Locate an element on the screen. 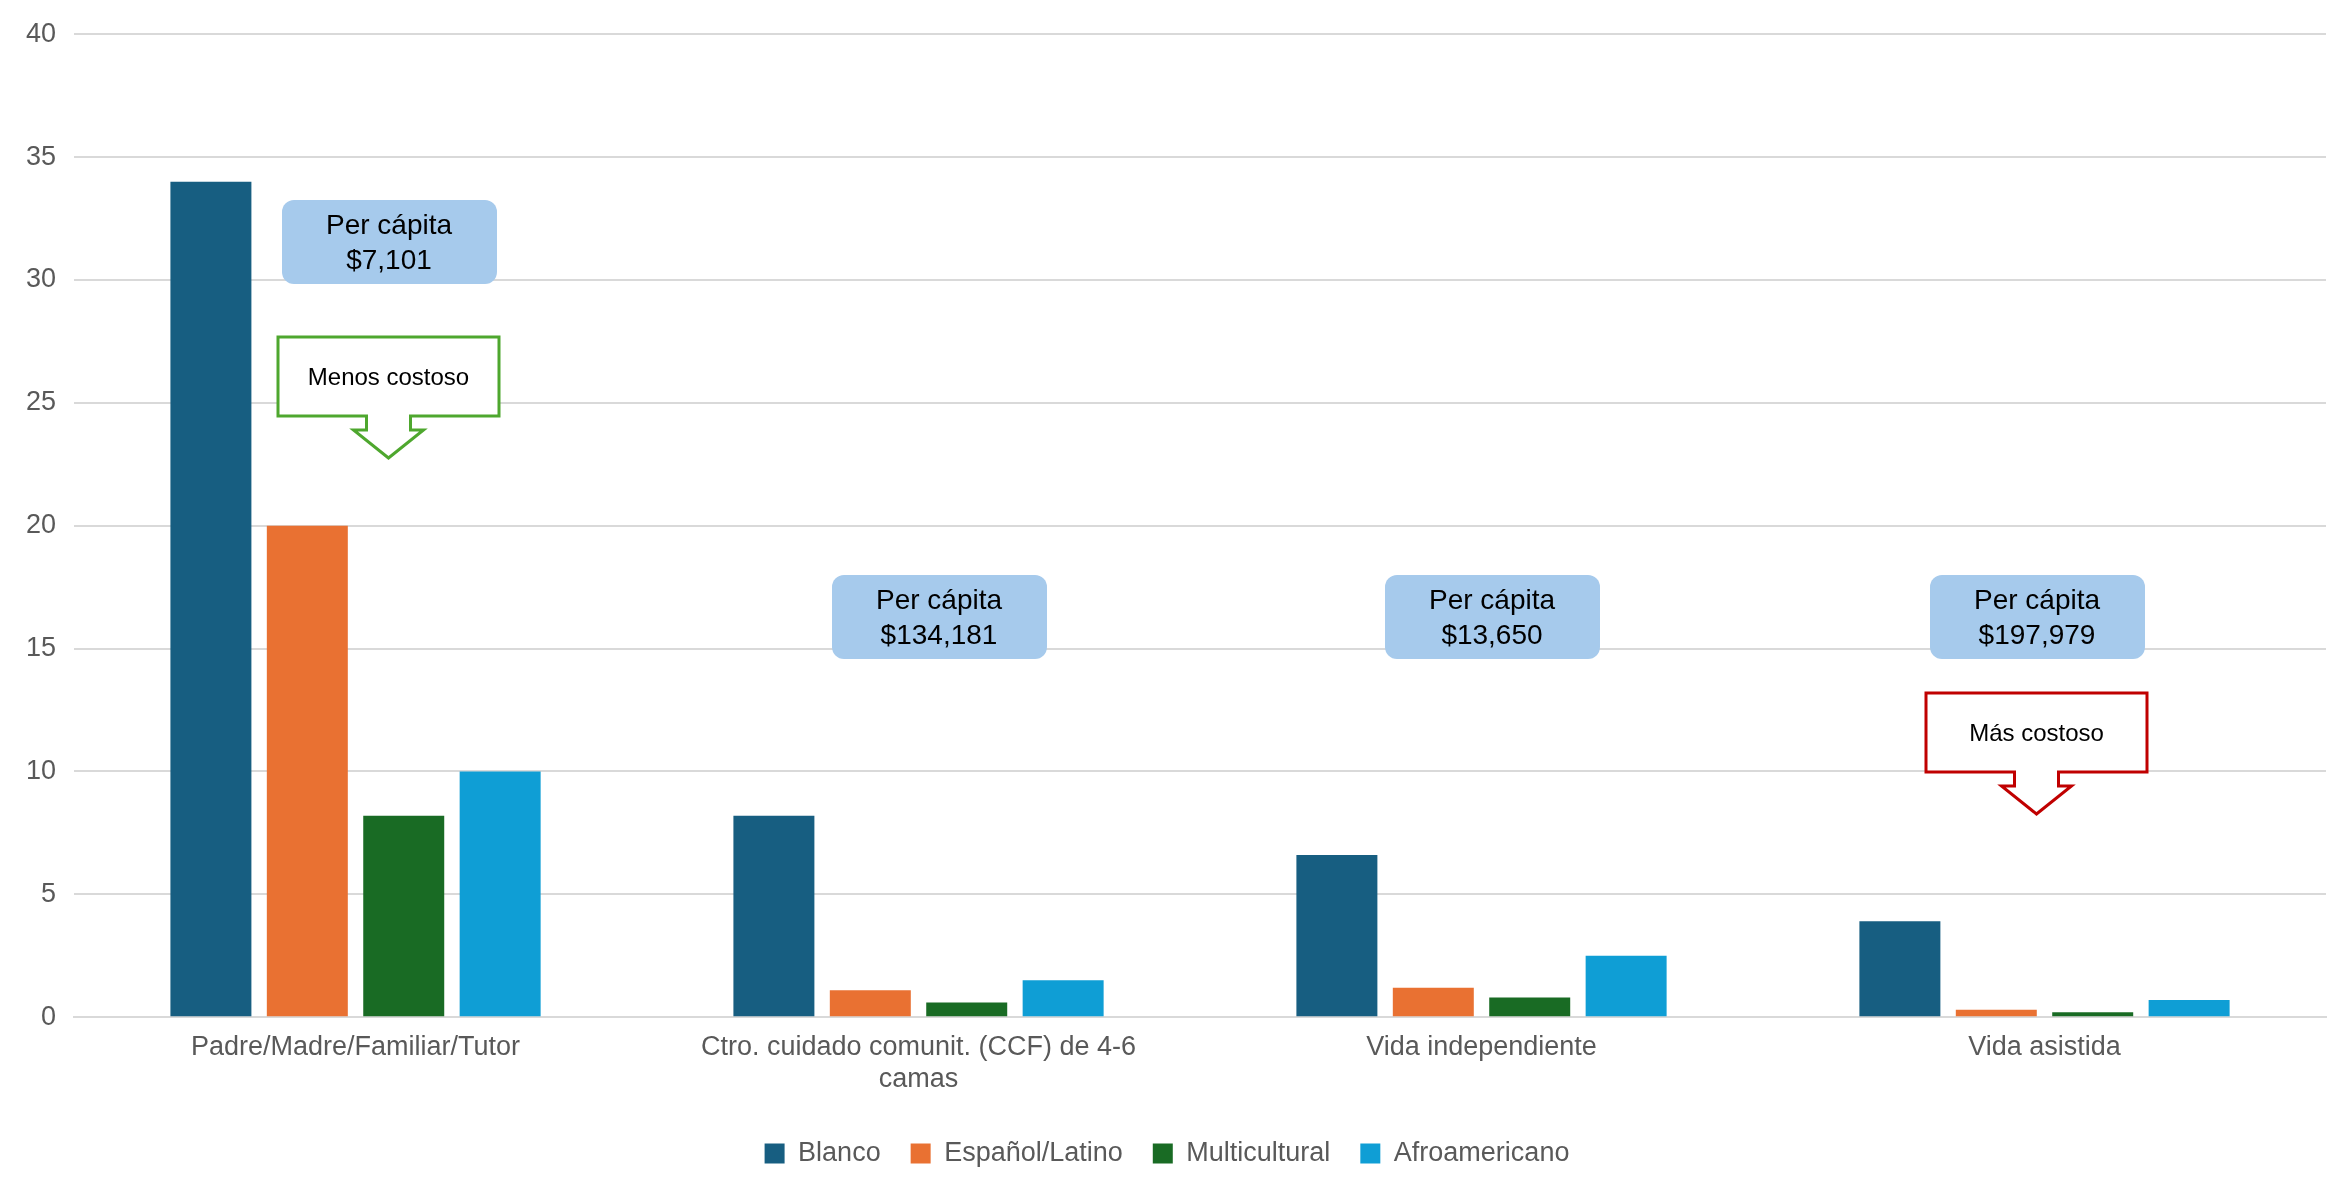  legend-label: Español/Latino is located at coordinates (1033, 1151).